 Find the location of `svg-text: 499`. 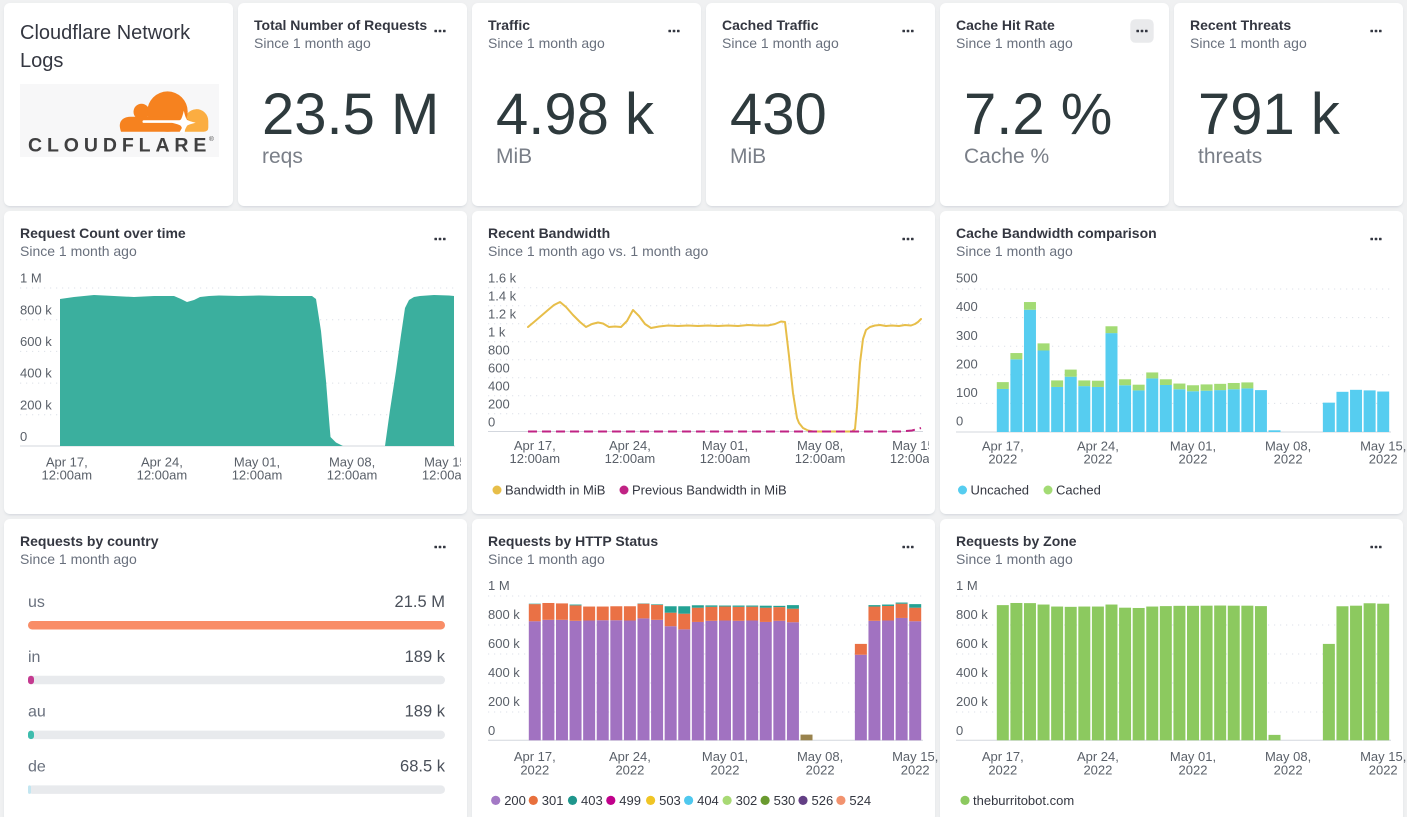

svg-text: 499 is located at coordinates (630, 800).